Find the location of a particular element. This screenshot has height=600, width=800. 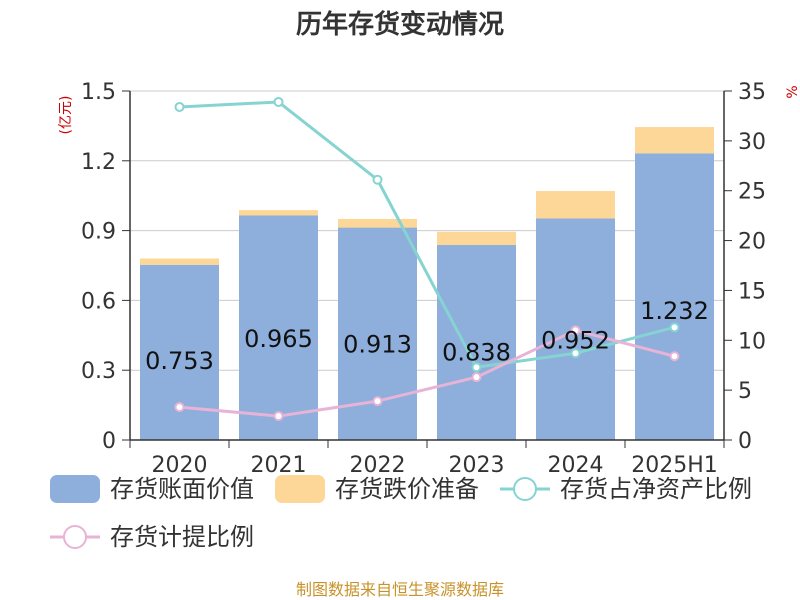

legend-label: 存货跌价准备 is located at coordinates (407, 489).